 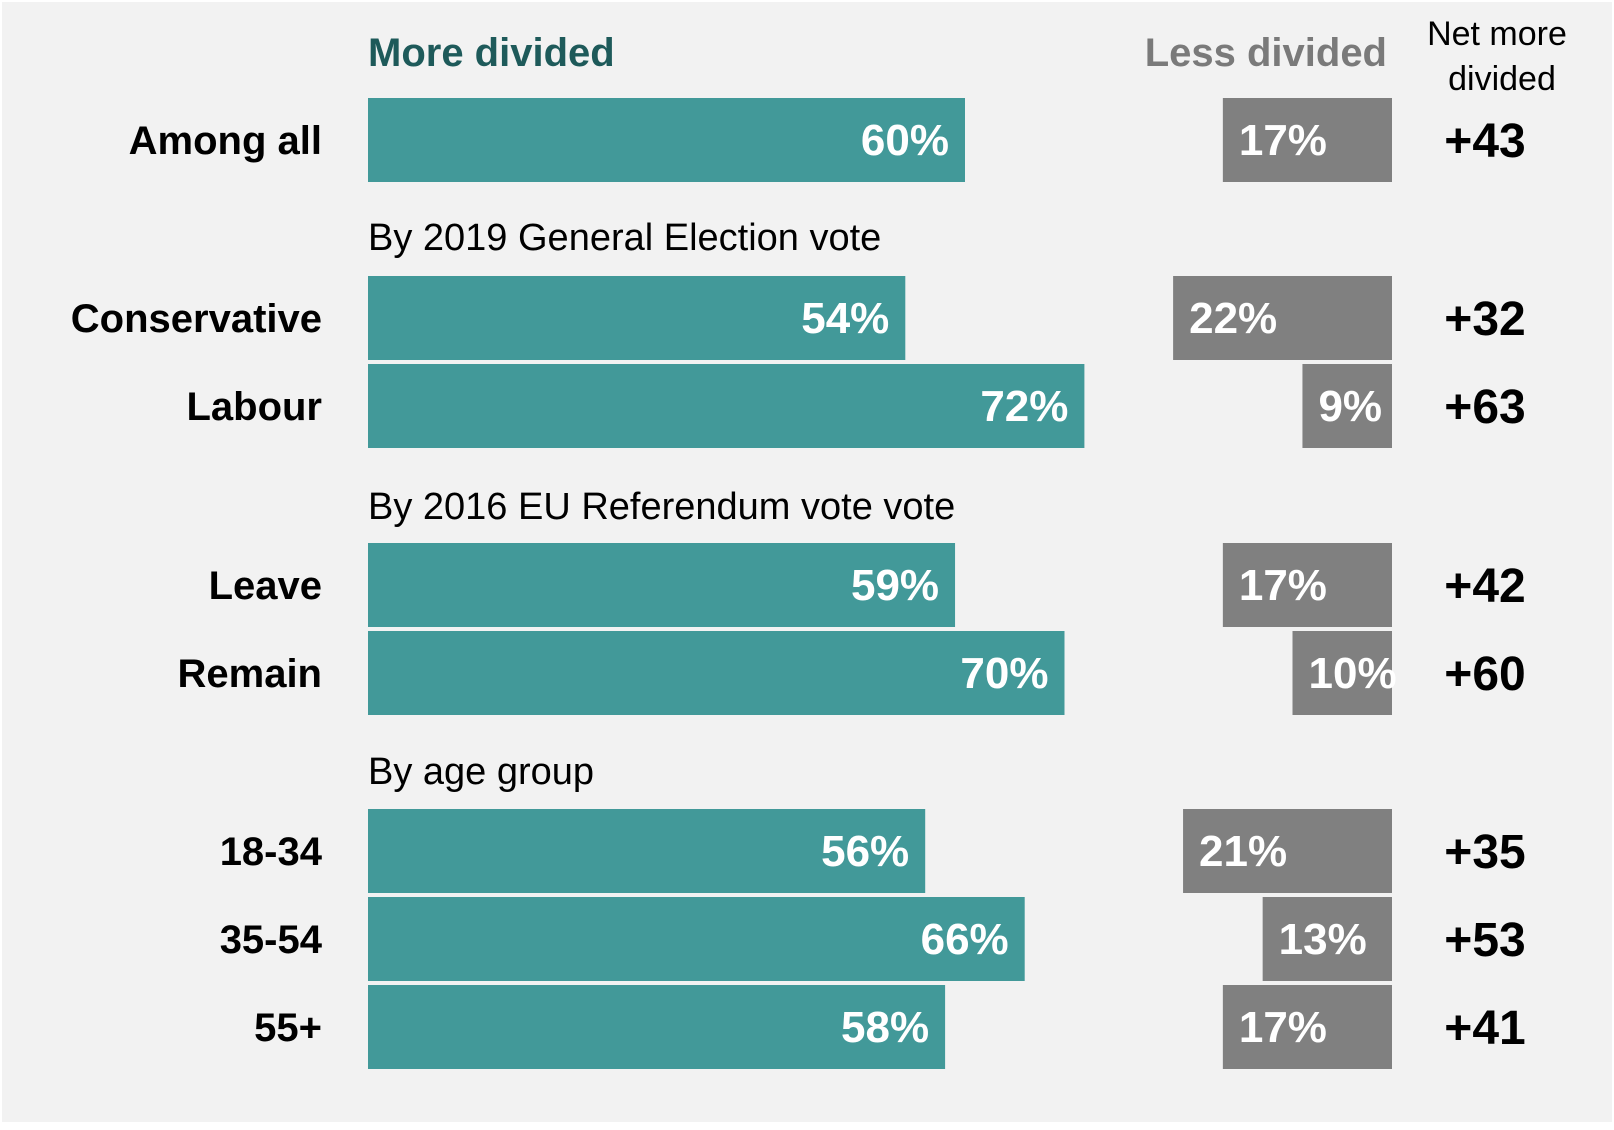 What do you see at coordinates (965, 939) in the screenshot?
I see `more-divided-value-label: 66%` at bounding box center [965, 939].